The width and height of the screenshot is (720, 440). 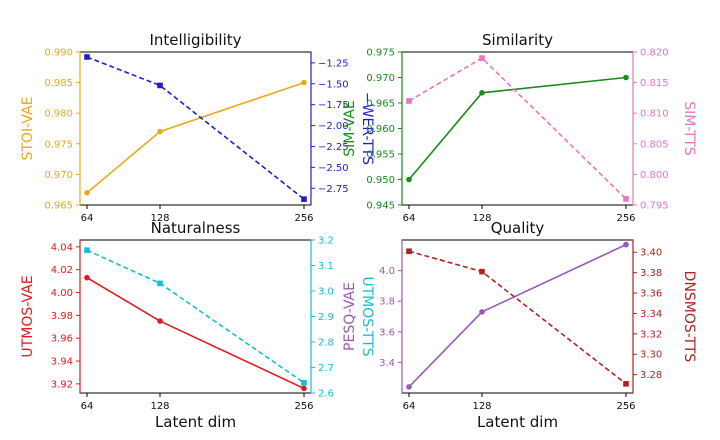 I want to click on y-tick-label: 0.950, so click(x=380, y=180).